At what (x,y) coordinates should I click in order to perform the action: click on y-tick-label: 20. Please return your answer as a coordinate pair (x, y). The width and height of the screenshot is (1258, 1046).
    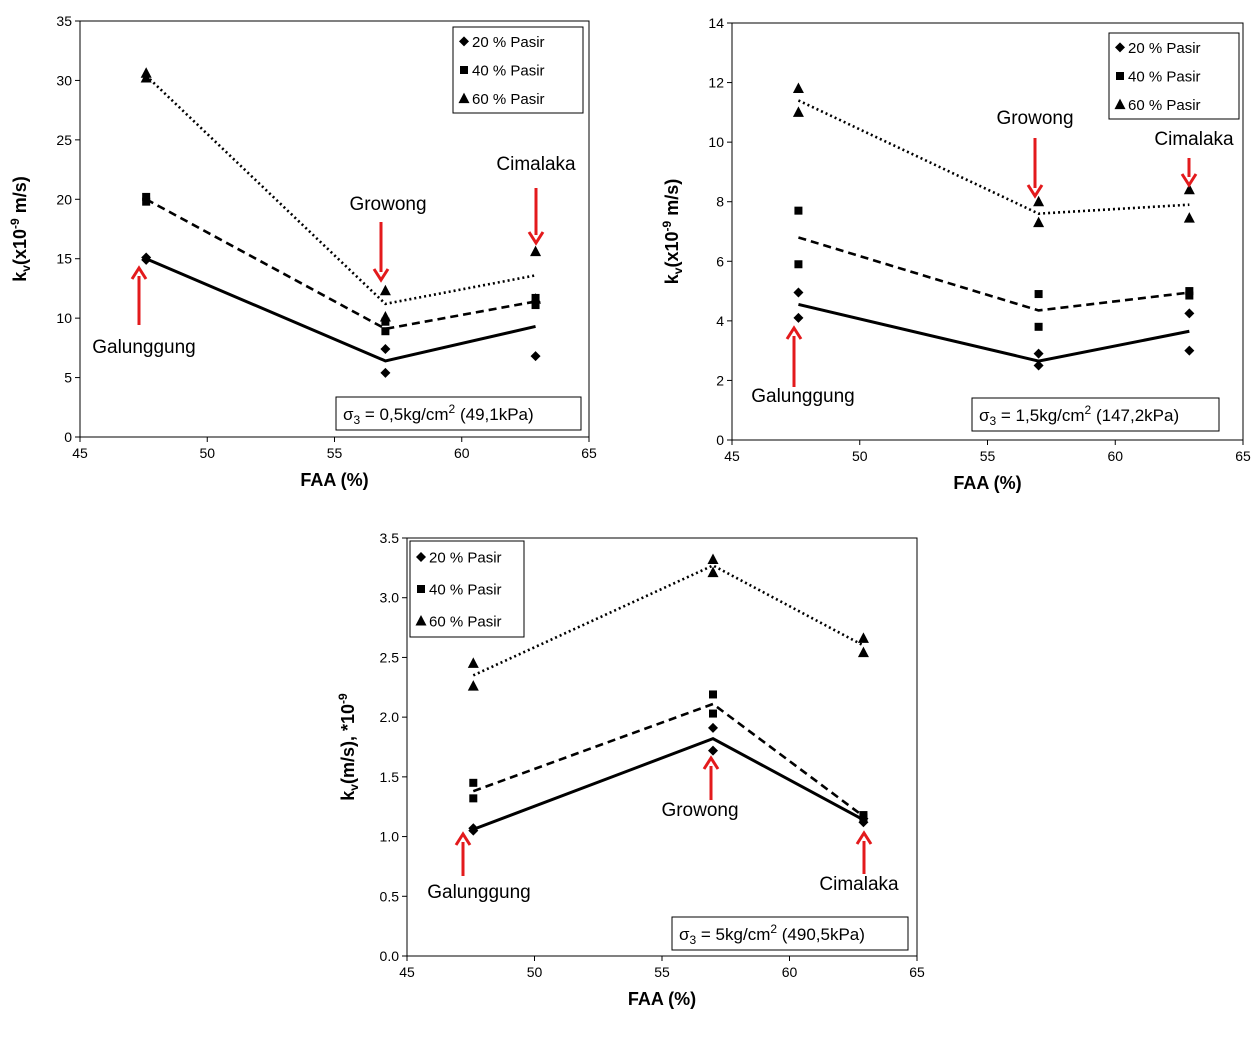
    Looking at the image, I should click on (64, 199).